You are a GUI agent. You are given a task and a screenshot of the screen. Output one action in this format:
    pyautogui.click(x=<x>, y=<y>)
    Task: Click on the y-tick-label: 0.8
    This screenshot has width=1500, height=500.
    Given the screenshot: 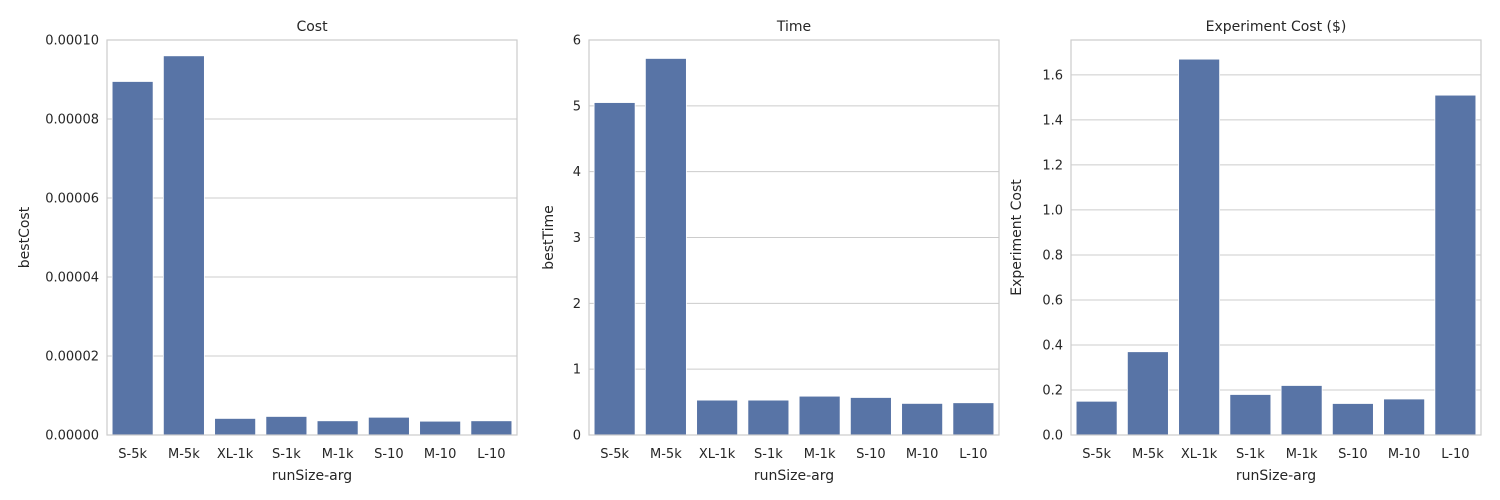 What is the action you would take?
    pyautogui.click(x=1052, y=255)
    